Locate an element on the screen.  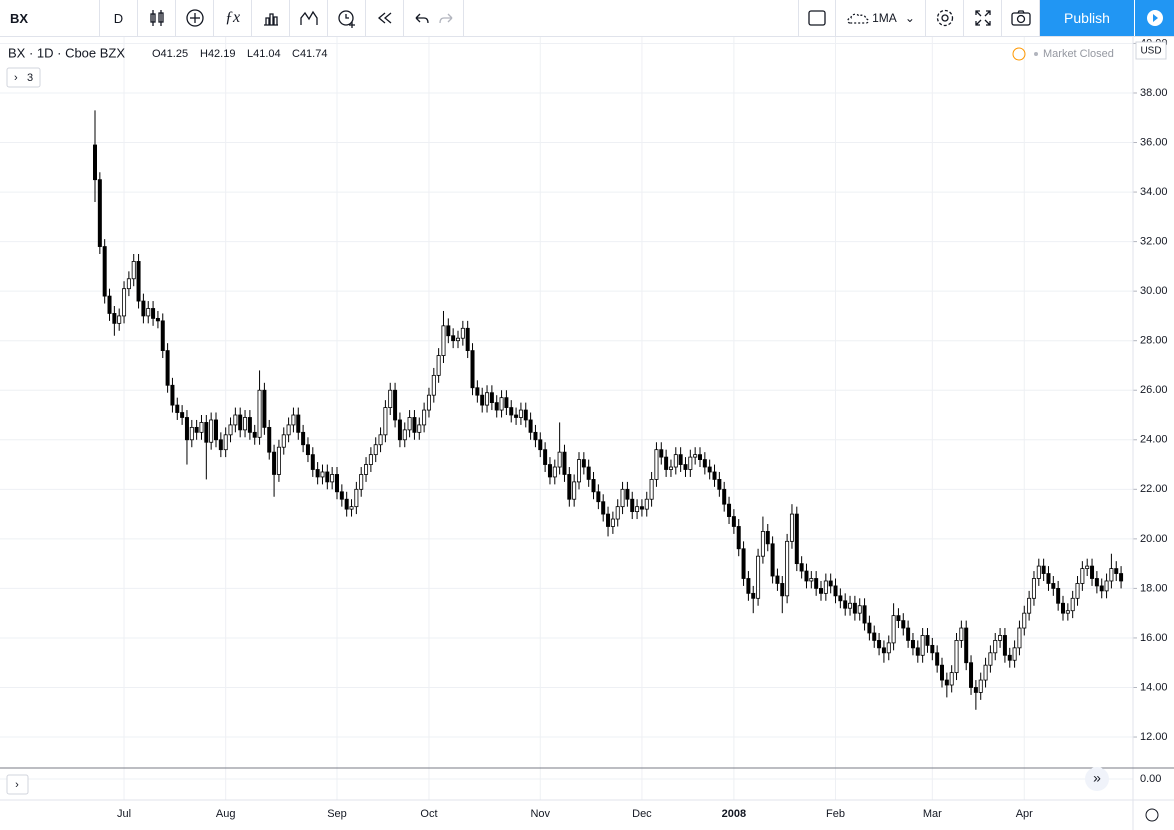
layout-indicator: 1MA is located at coordinates (884, 18).